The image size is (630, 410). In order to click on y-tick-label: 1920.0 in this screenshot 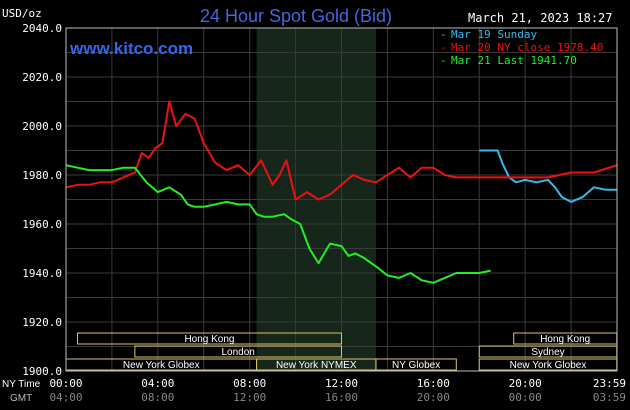, I will do `click(42, 322)`.